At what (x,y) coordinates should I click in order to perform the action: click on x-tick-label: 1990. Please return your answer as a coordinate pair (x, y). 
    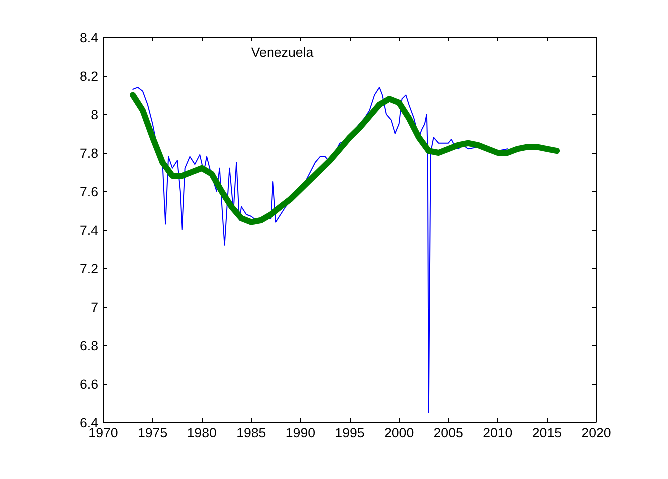
    Looking at the image, I should click on (301, 433).